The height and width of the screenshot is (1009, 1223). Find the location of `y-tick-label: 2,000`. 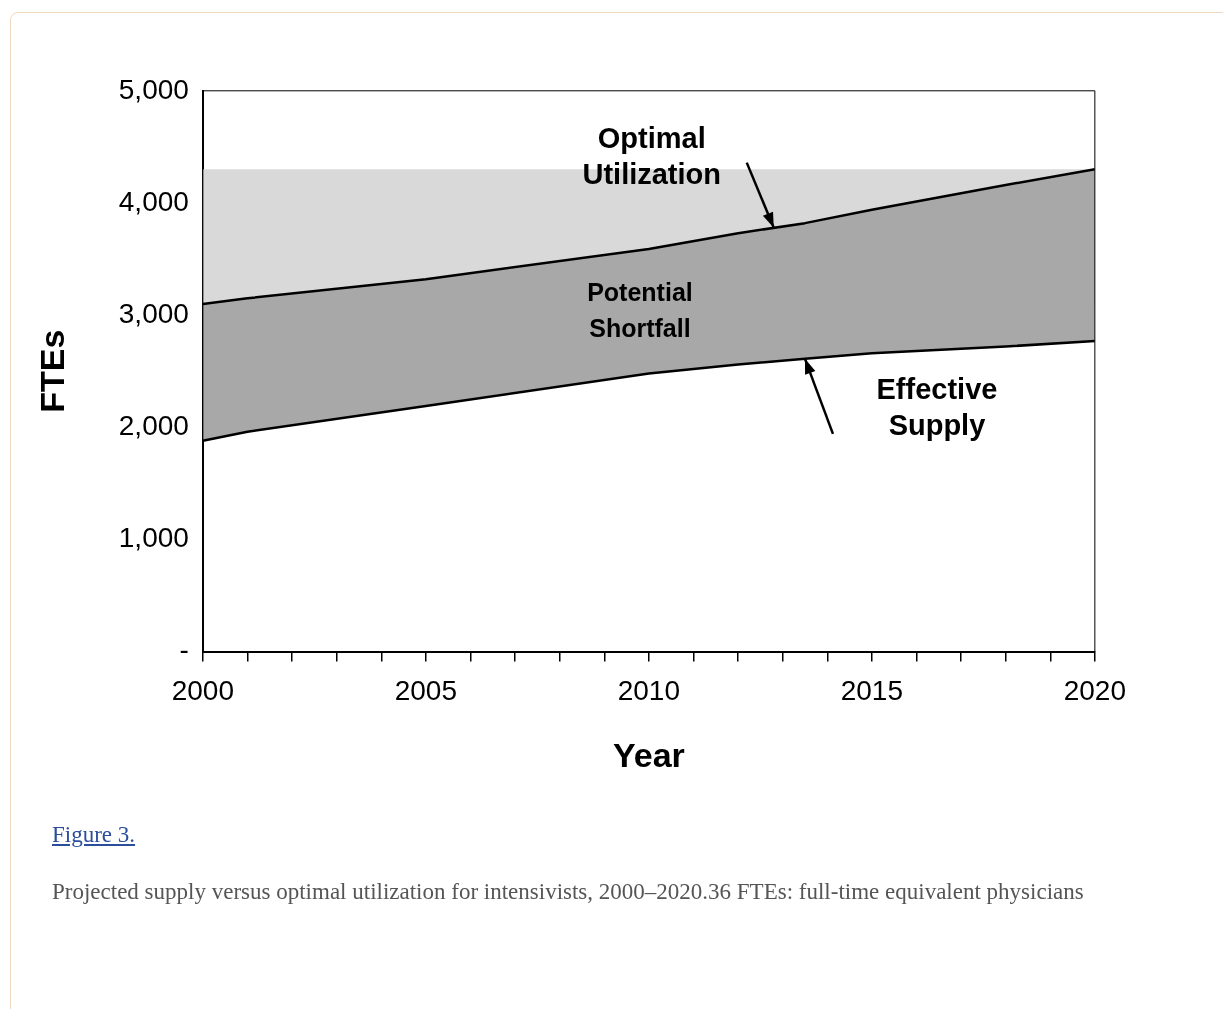

y-tick-label: 2,000 is located at coordinates (153, 425).